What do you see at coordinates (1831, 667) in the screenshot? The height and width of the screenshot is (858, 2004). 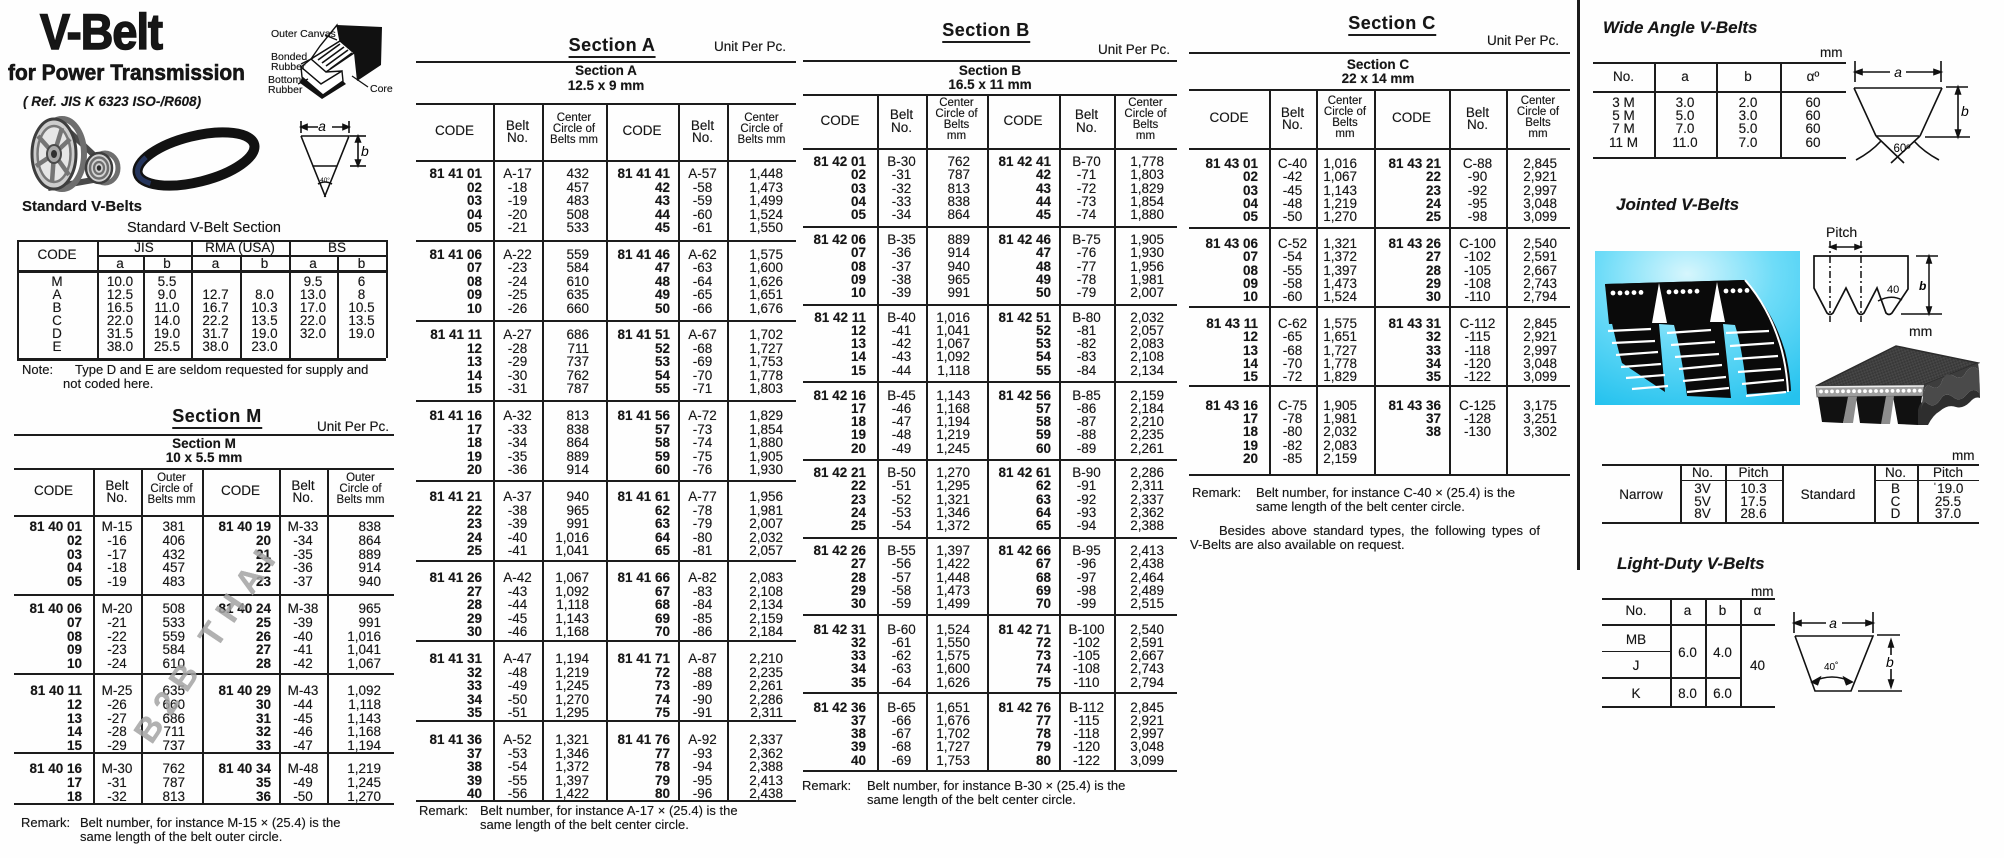 I see `svg-text: 40˚` at bounding box center [1831, 667].